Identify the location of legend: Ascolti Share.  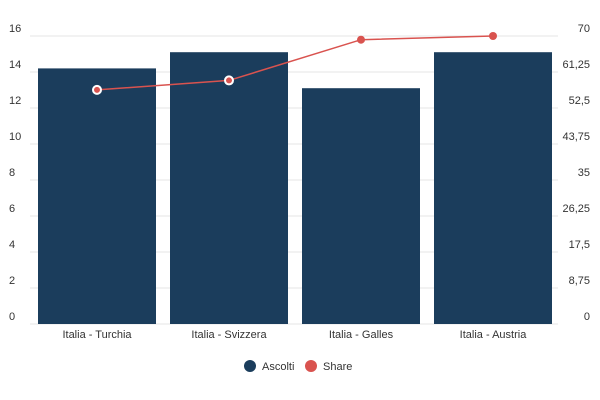
(298, 366).